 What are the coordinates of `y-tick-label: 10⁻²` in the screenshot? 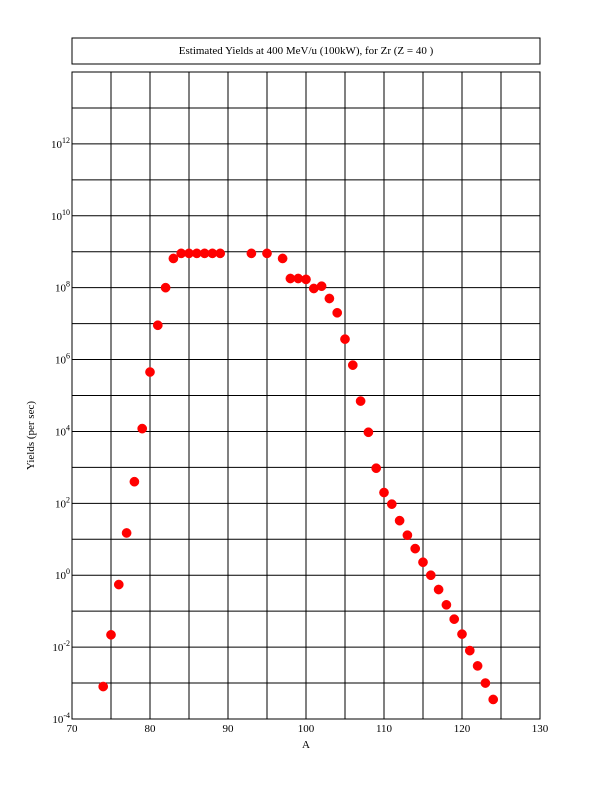 It's located at (61, 646).